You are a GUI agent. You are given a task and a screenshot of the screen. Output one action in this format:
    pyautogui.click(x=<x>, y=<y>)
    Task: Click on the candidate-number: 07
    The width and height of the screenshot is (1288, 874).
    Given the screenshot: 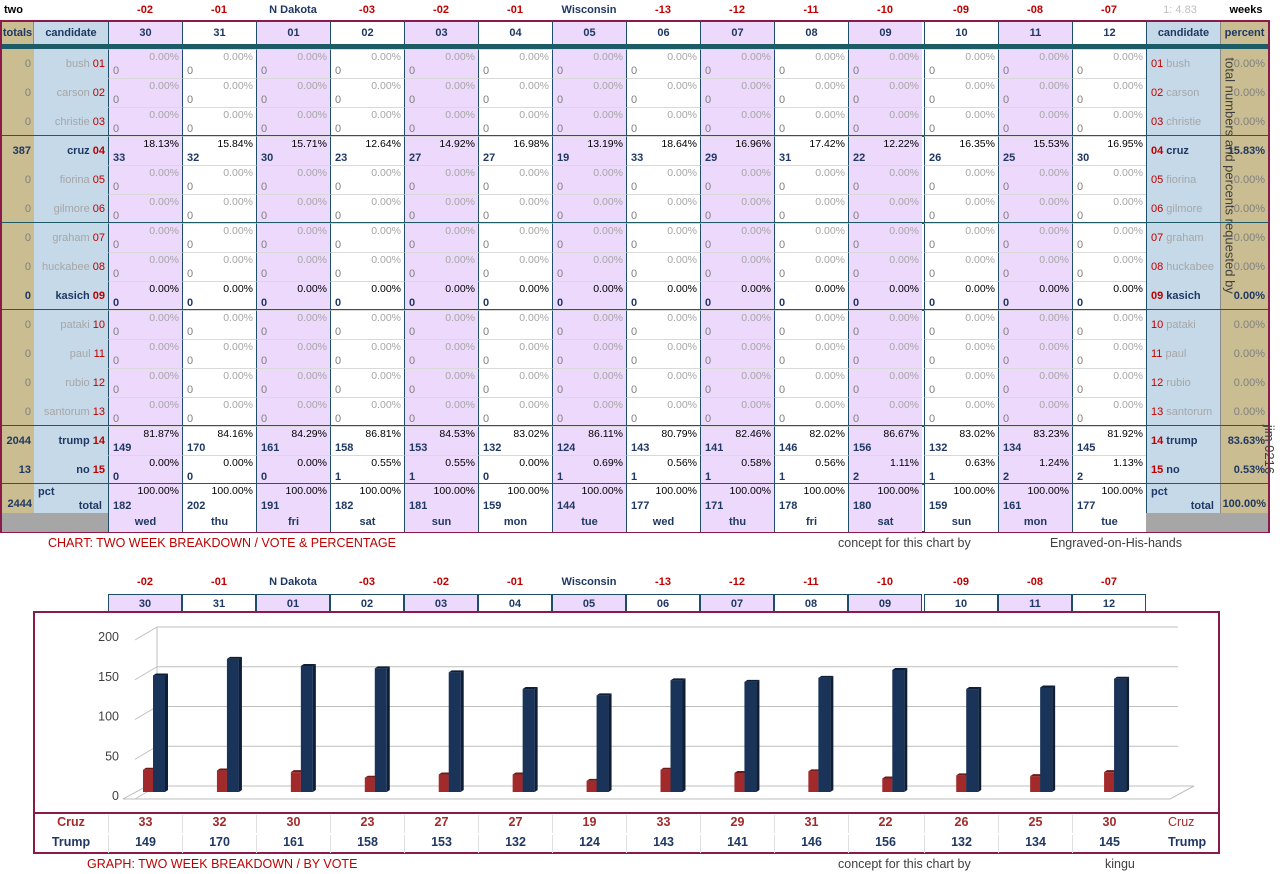 What is the action you would take?
    pyautogui.click(x=1159, y=238)
    